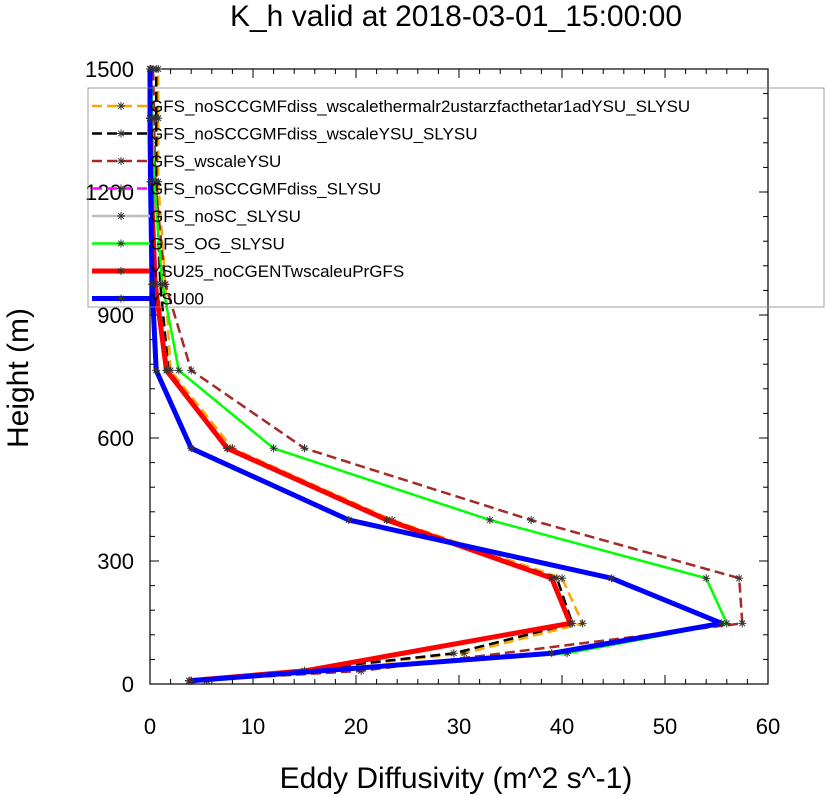 This screenshot has height=796, width=826. I want to click on y-tick-label: 1200, so click(109, 192).